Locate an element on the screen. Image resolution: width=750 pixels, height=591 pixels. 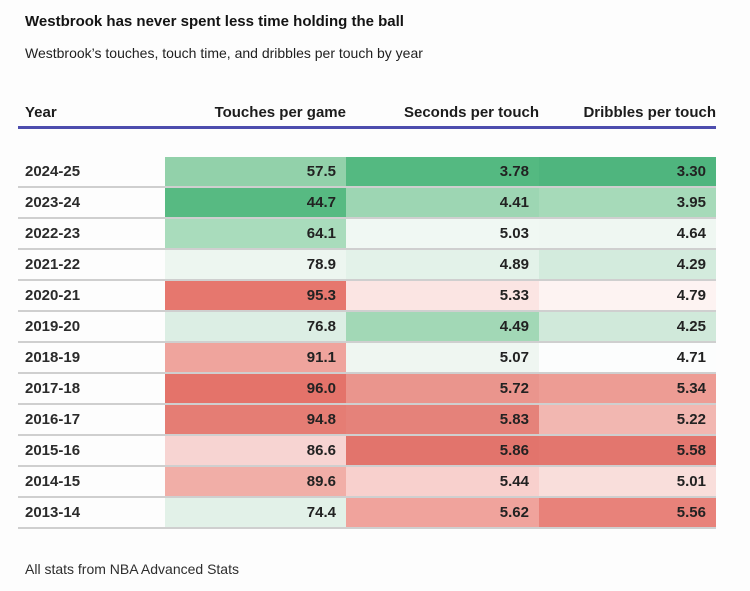
dribbles-cell: 3.95 is located at coordinates (627, 202).